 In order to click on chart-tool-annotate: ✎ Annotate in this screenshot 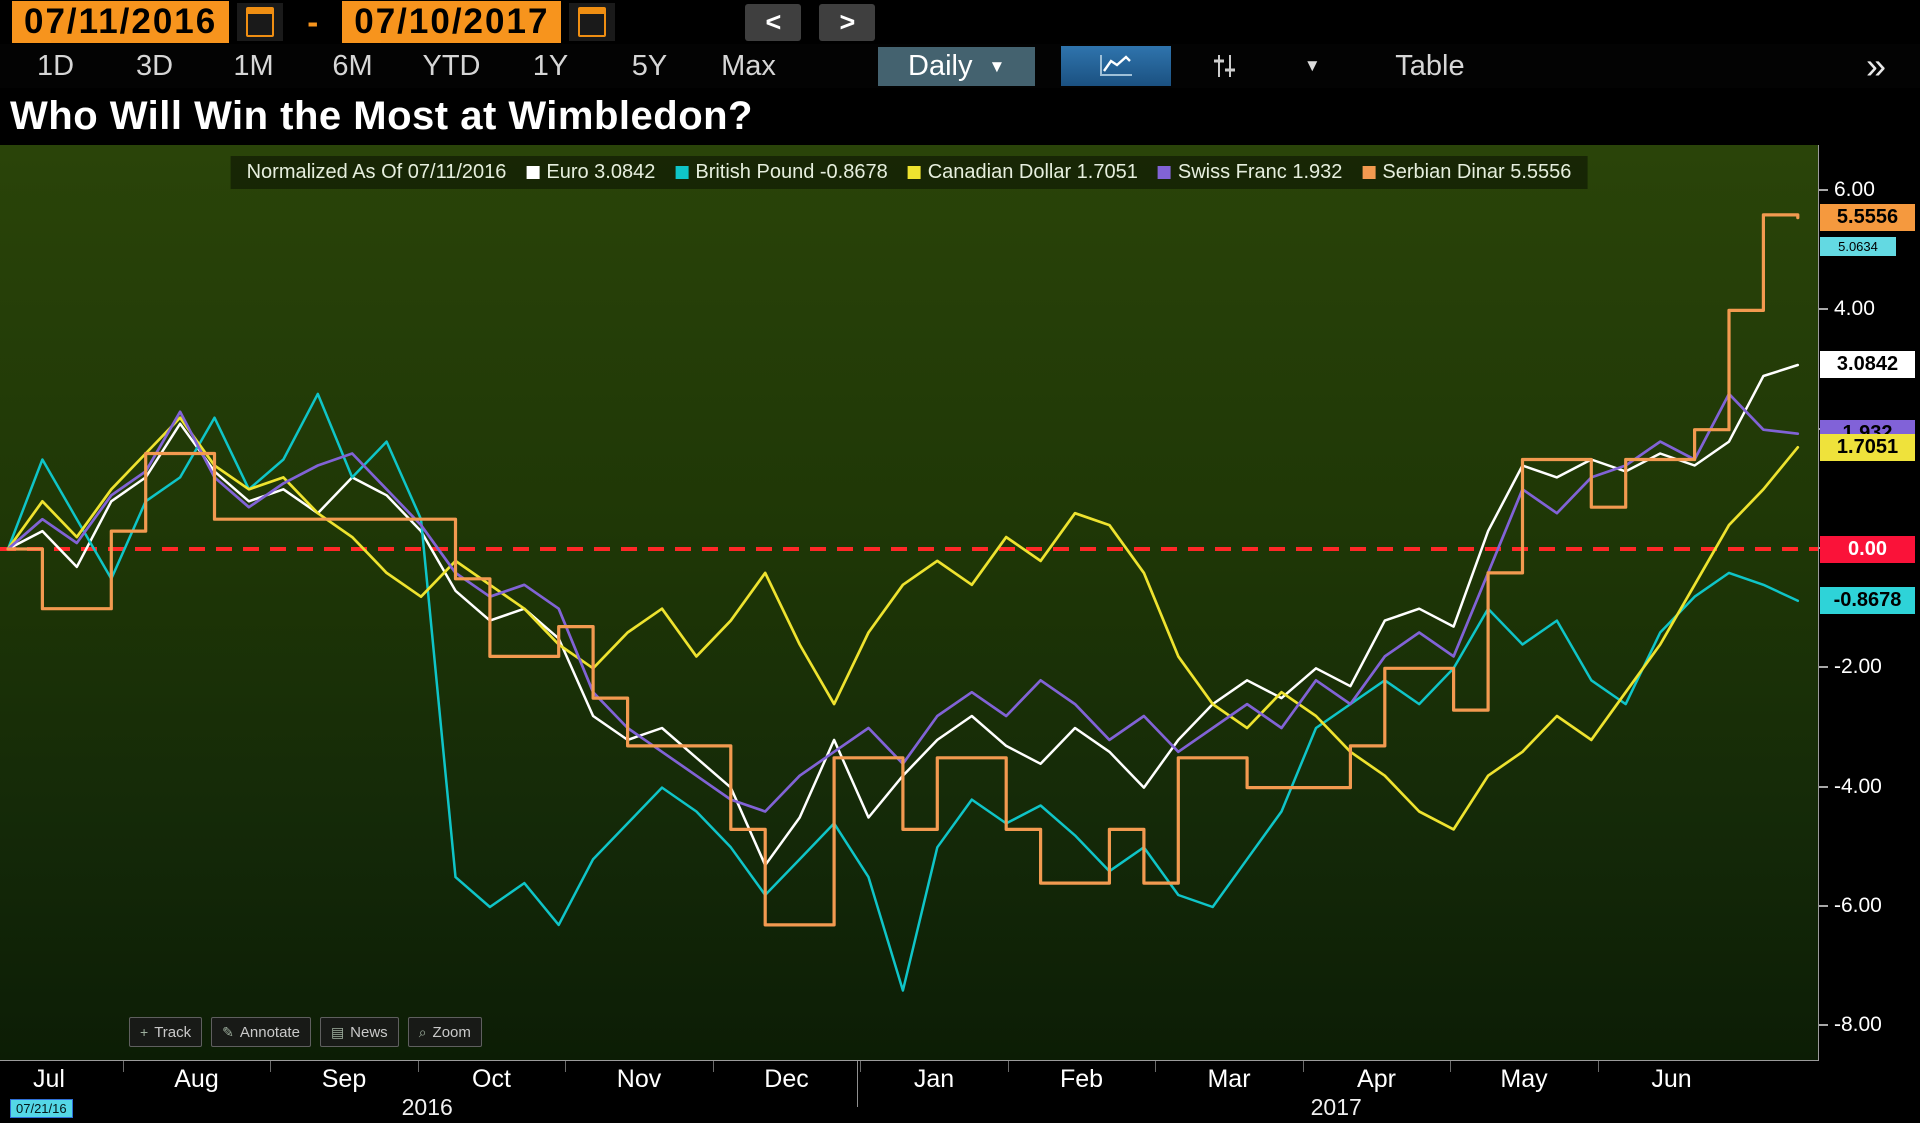, I will do `click(261, 1032)`.